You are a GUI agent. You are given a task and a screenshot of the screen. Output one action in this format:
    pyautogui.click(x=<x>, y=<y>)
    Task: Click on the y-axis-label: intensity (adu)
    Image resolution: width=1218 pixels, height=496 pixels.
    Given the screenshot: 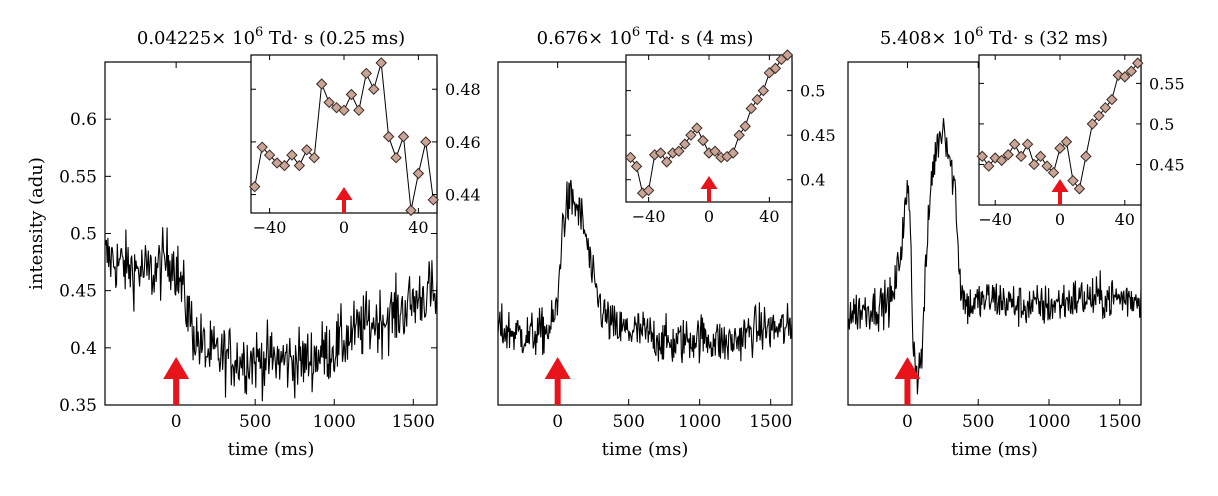 What is the action you would take?
    pyautogui.click(x=36, y=223)
    